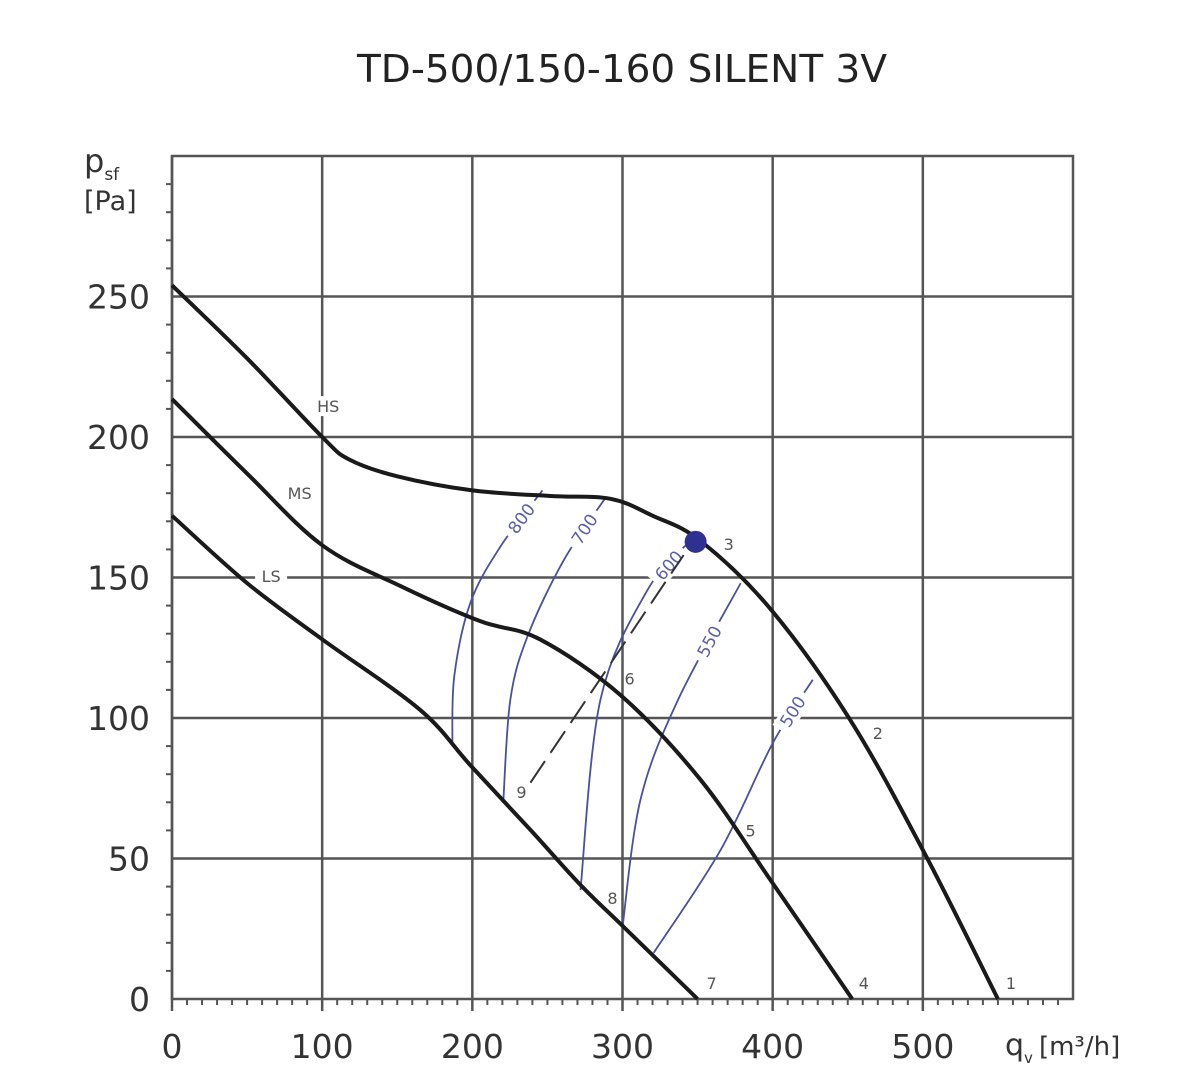 The image size is (1200, 1091). Describe the element at coordinates (607, 669) in the screenshot. I see `system-curve` at that location.